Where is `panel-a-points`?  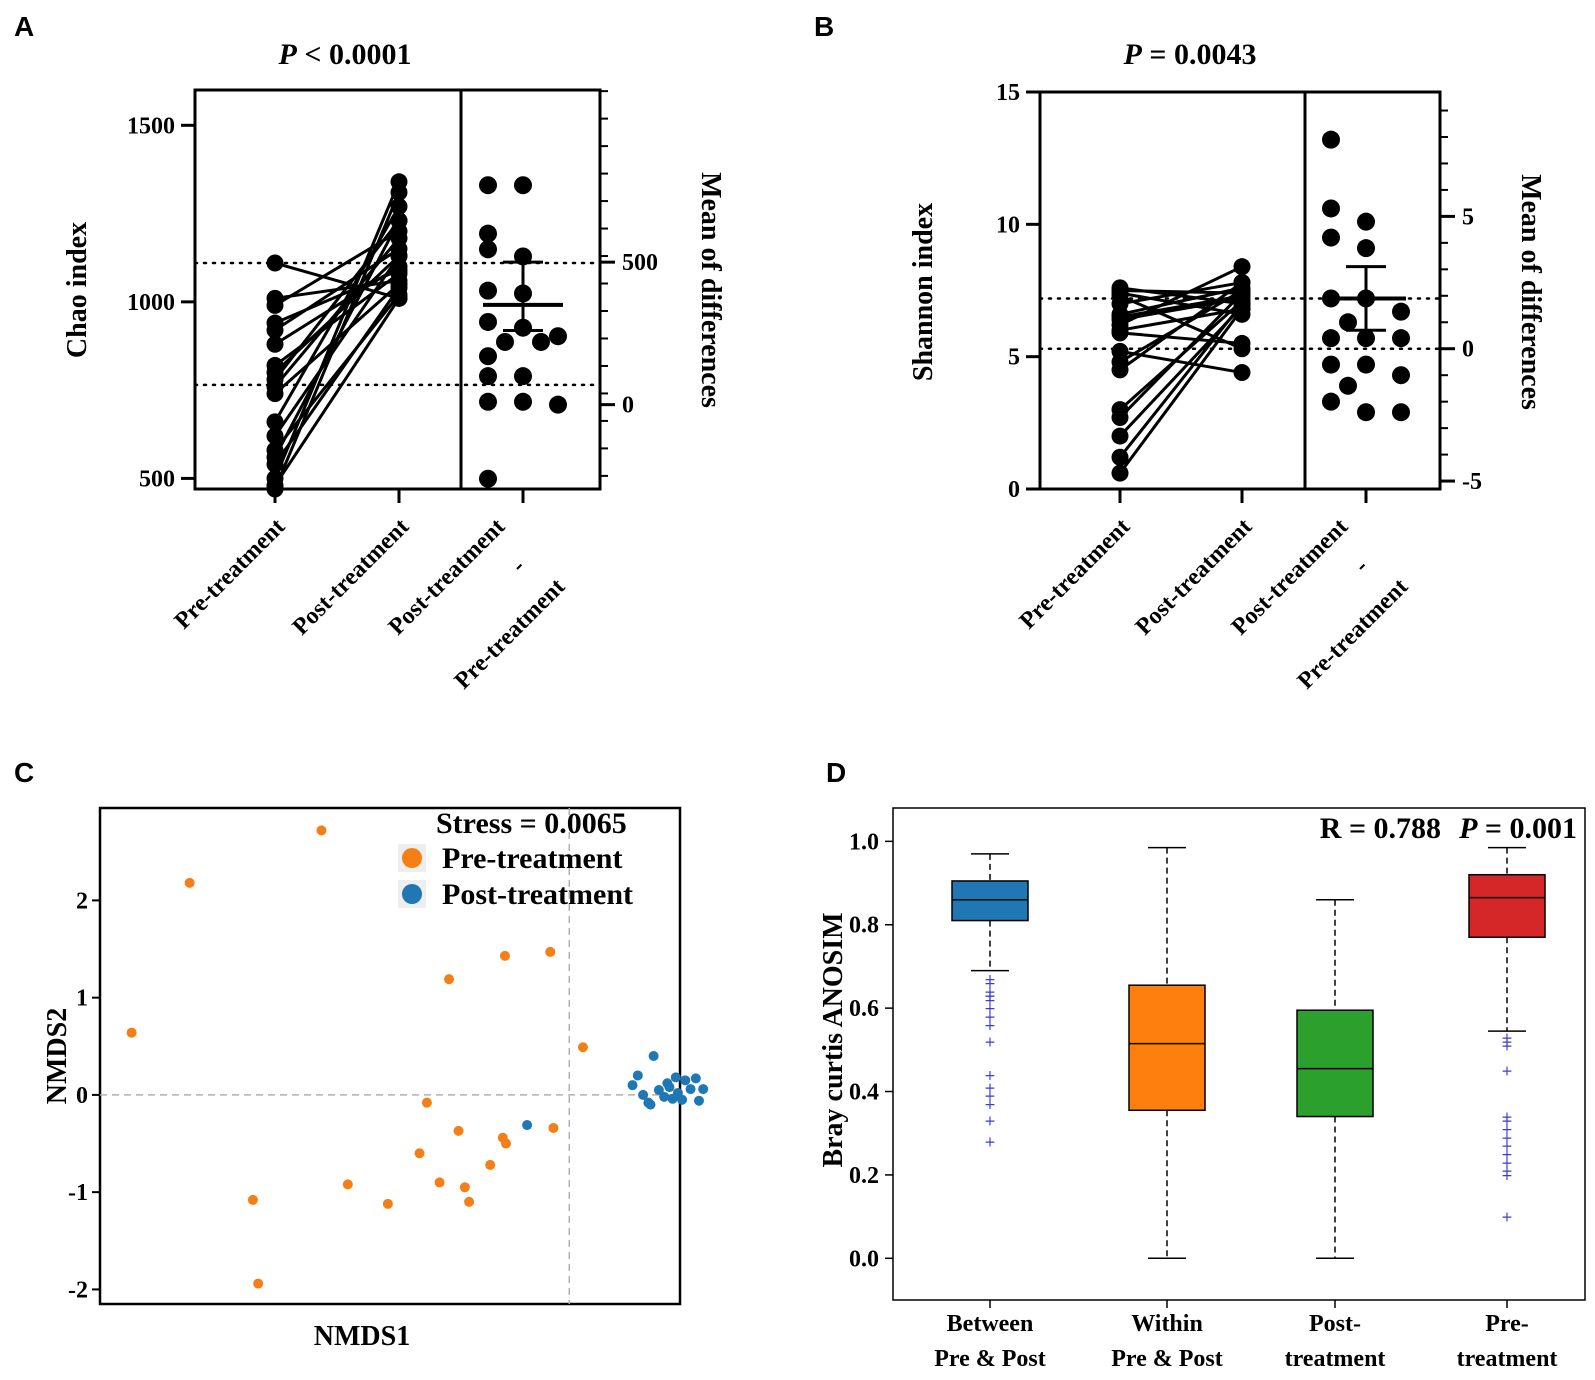
panel-a-points is located at coordinates (337, 335).